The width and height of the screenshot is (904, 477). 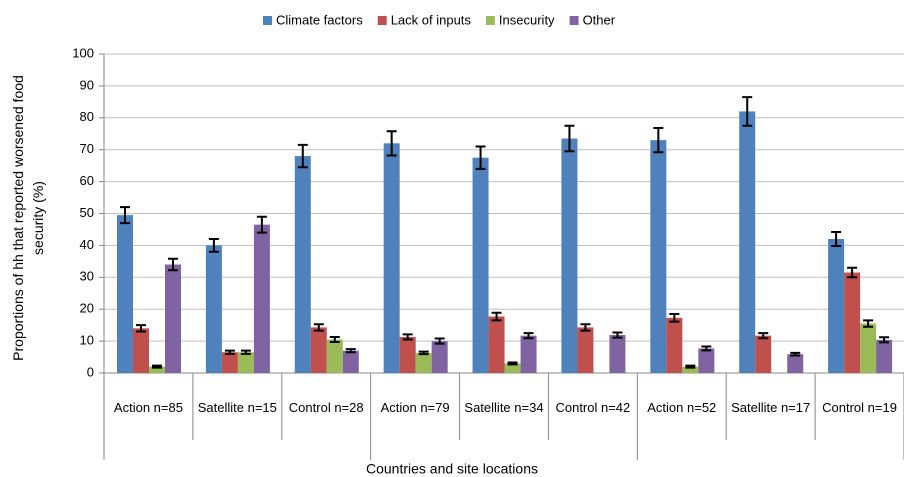 What do you see at coordinates (87, 148) in the screenshot?
I see `y-tick-label: 70` at bounding box center [87, 148].